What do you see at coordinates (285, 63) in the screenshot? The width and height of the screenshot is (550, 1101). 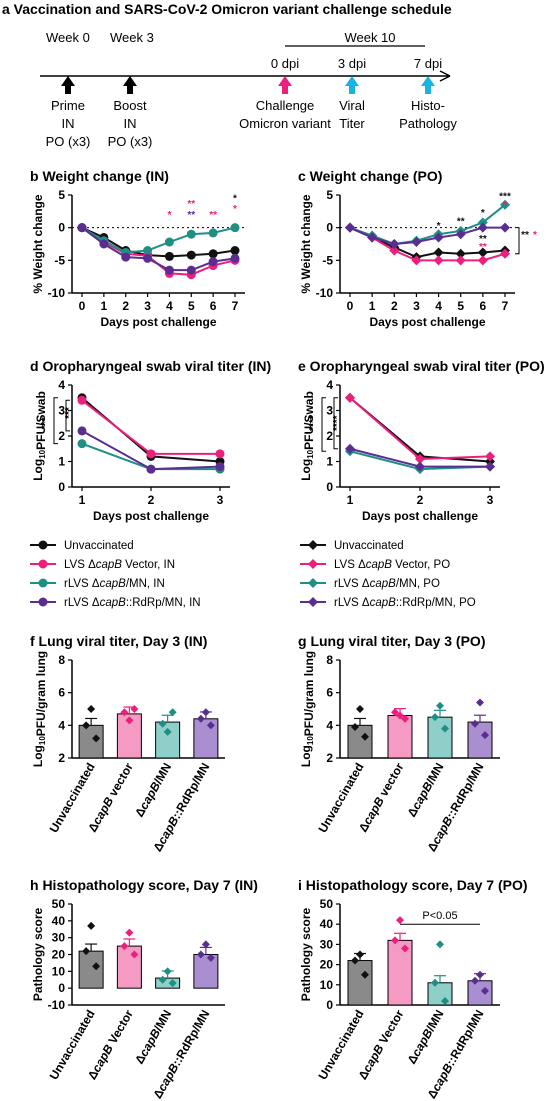 I see `dpi0-label: 0 dpi` at bounding box center [285, 63].